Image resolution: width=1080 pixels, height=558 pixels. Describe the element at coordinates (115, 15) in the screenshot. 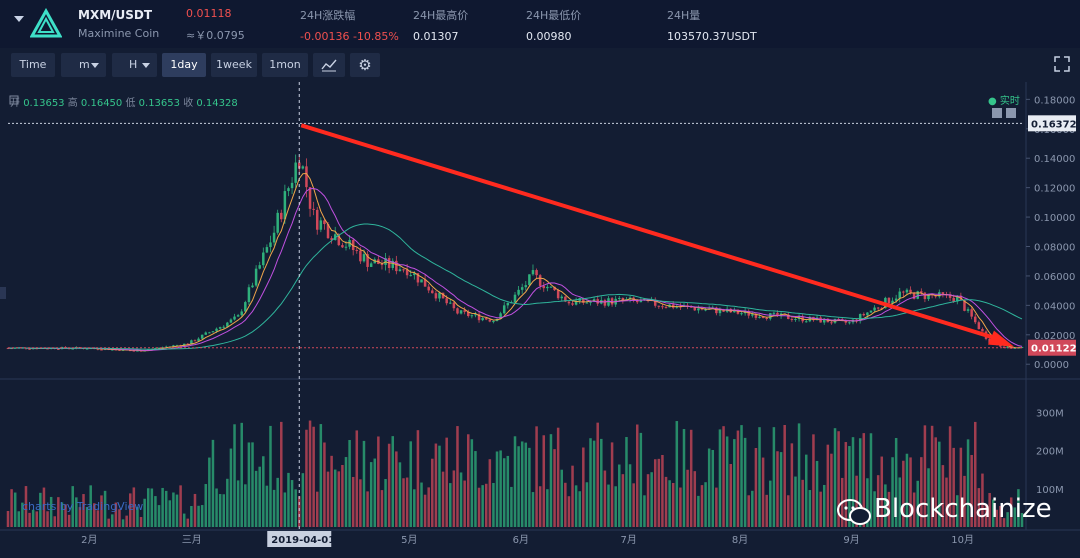

I see `pair-name: MXM/USDT` at that location.